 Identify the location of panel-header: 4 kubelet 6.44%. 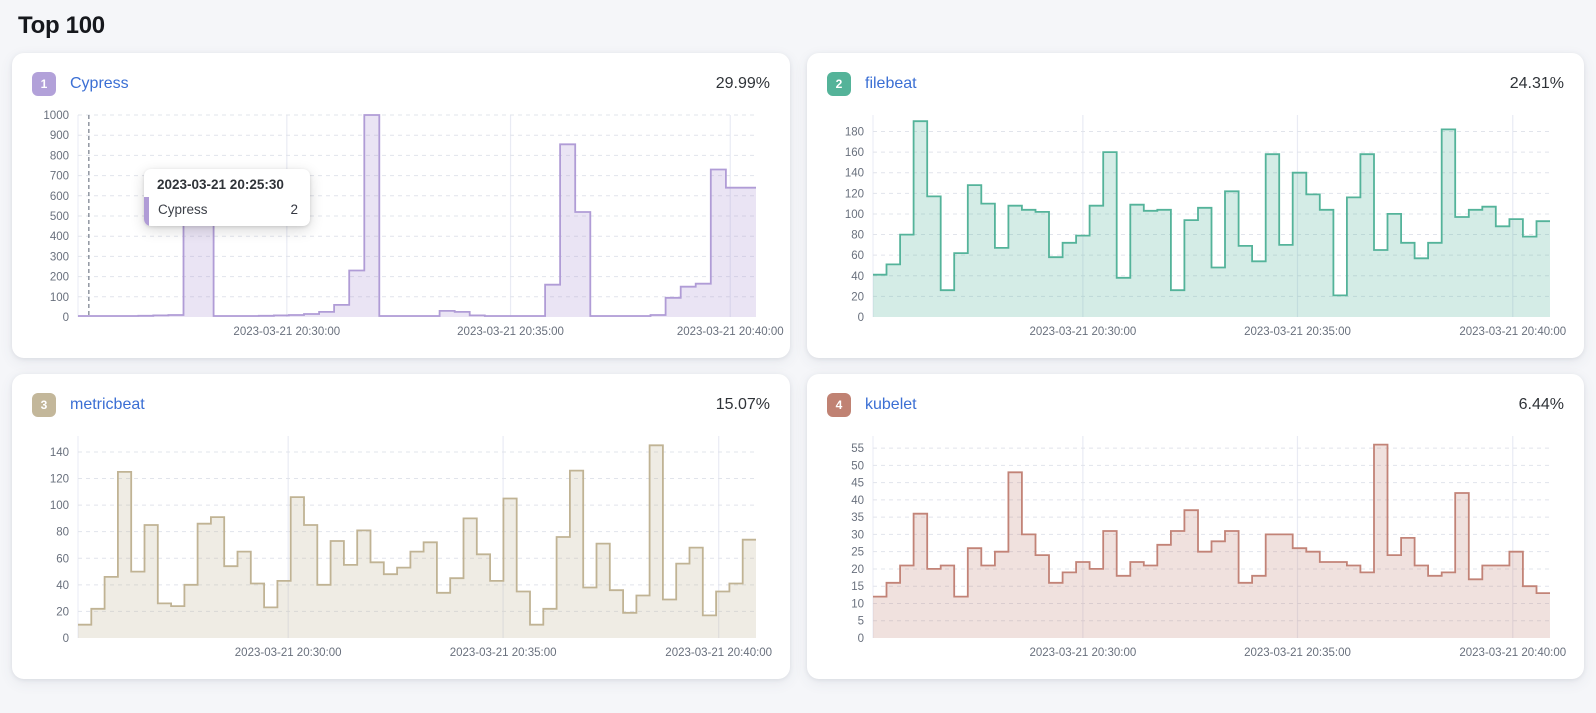
(1195, 405).